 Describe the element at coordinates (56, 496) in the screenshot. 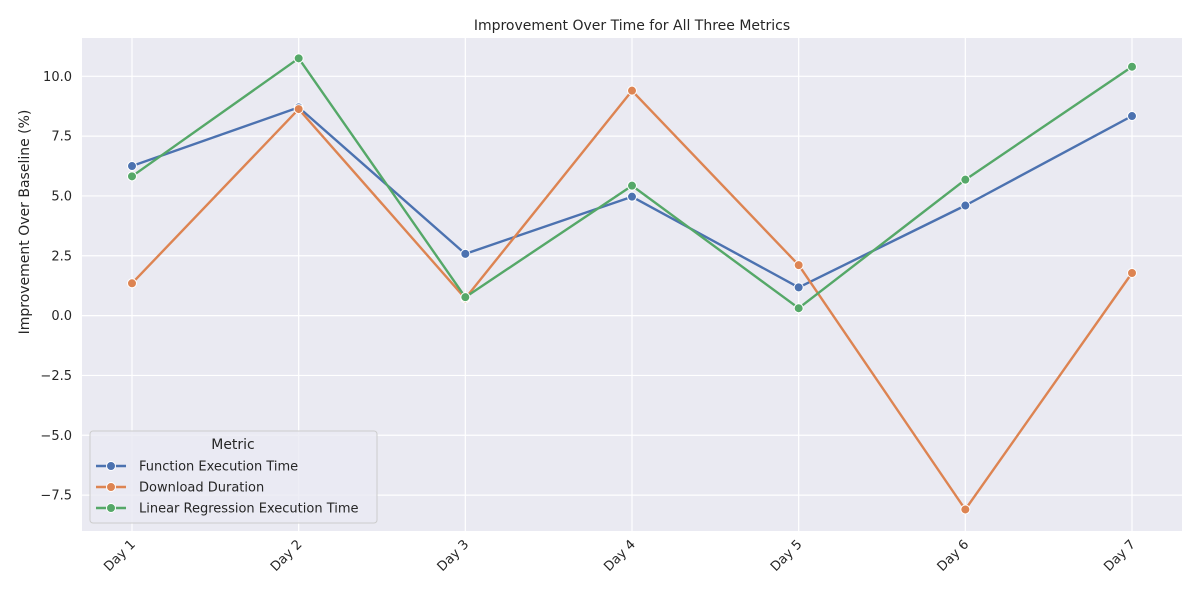

I see `y-tick-label: −7.5` at that location.